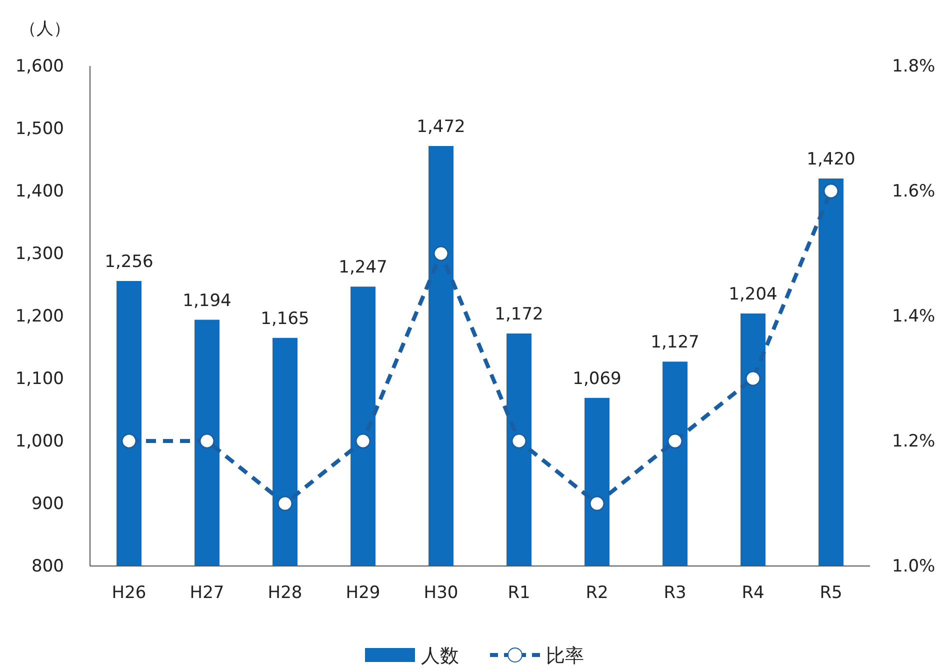  I want to click on x-tick-label: R4, so click(753, 593).